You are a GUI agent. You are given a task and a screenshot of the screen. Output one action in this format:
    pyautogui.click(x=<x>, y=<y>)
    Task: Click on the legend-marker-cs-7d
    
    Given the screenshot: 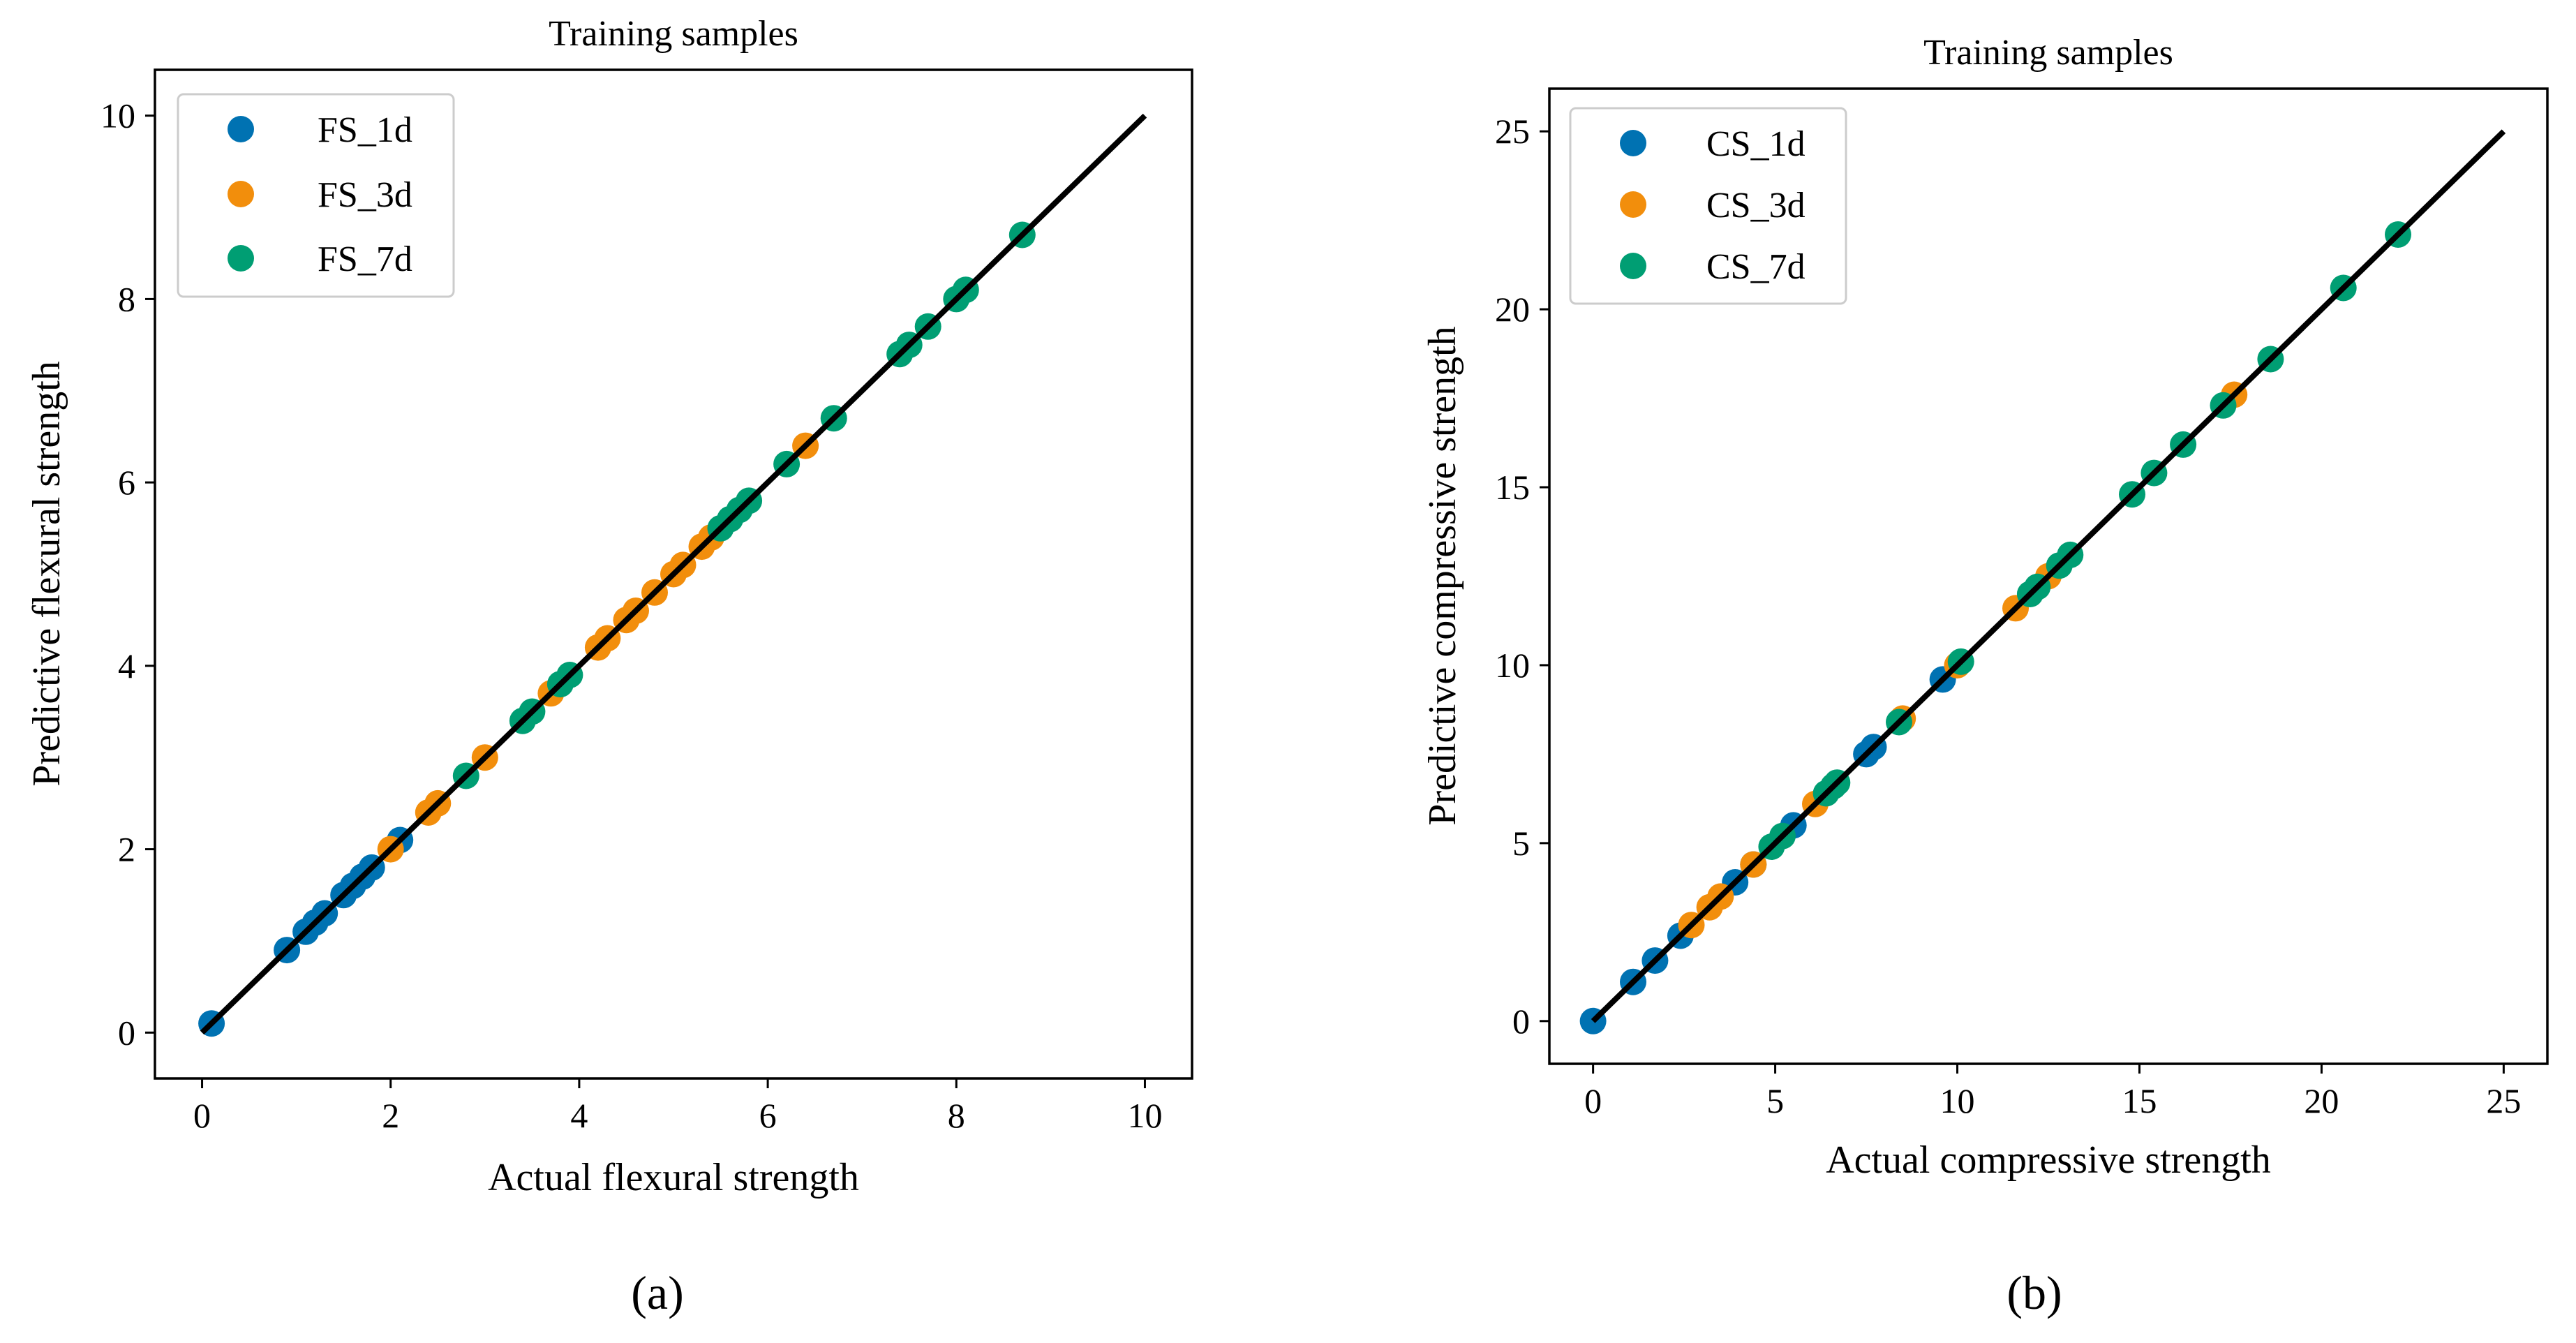 What is the action you would take?
    pyautogui.click(x=1633, y=266)
    